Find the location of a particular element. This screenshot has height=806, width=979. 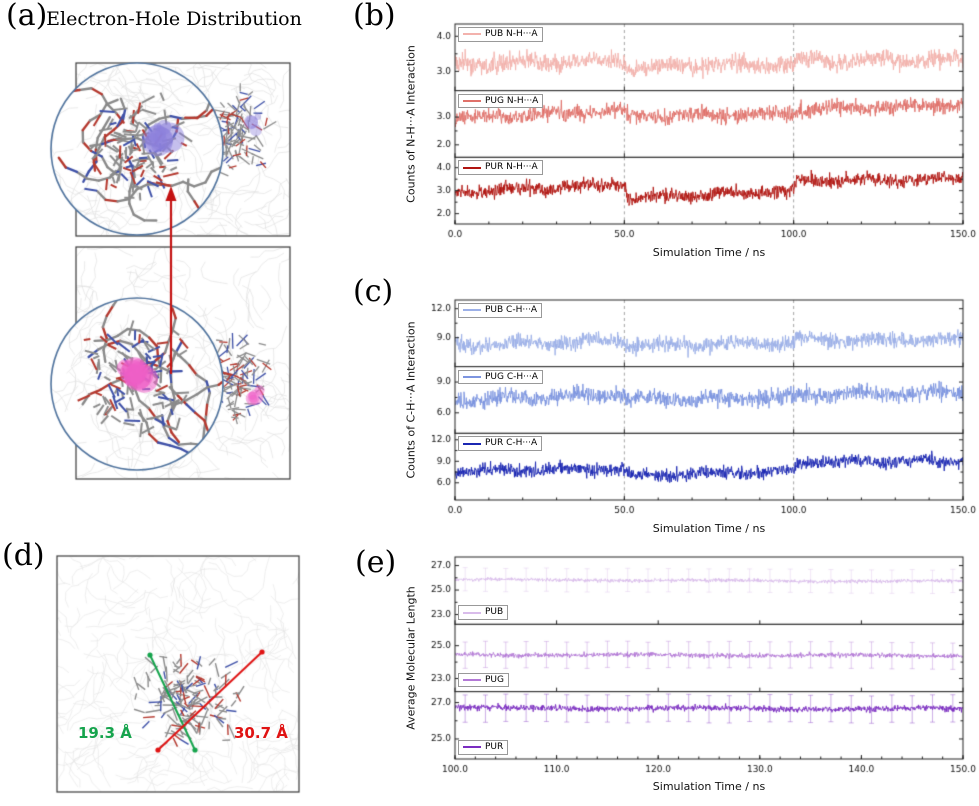

panel-d-label: (d) is located at coordinates (23, 555).